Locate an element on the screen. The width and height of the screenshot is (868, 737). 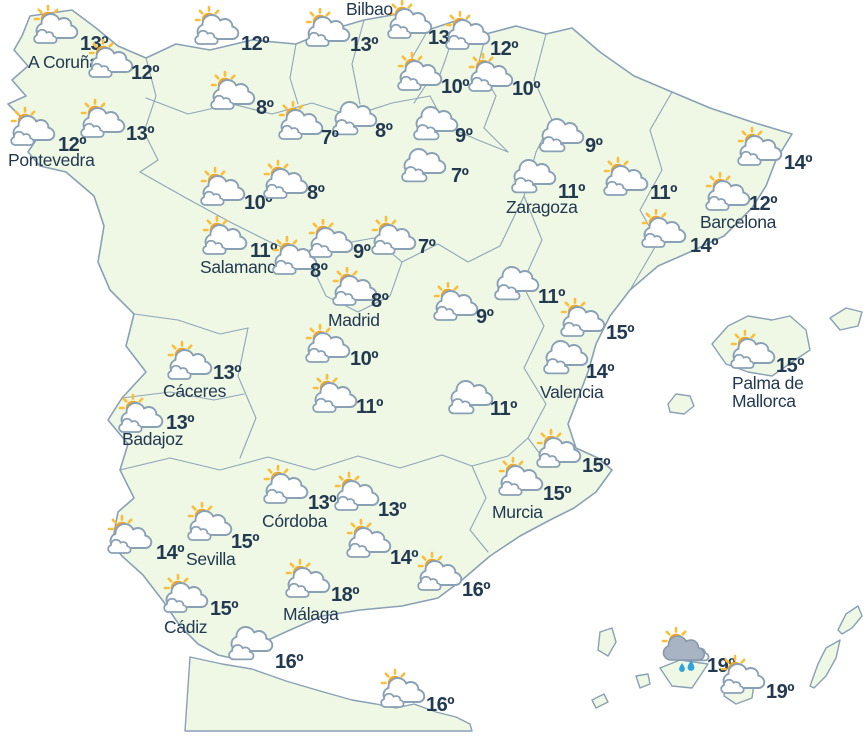
city-label: Pontevedra is located at coordinates (51, 160).